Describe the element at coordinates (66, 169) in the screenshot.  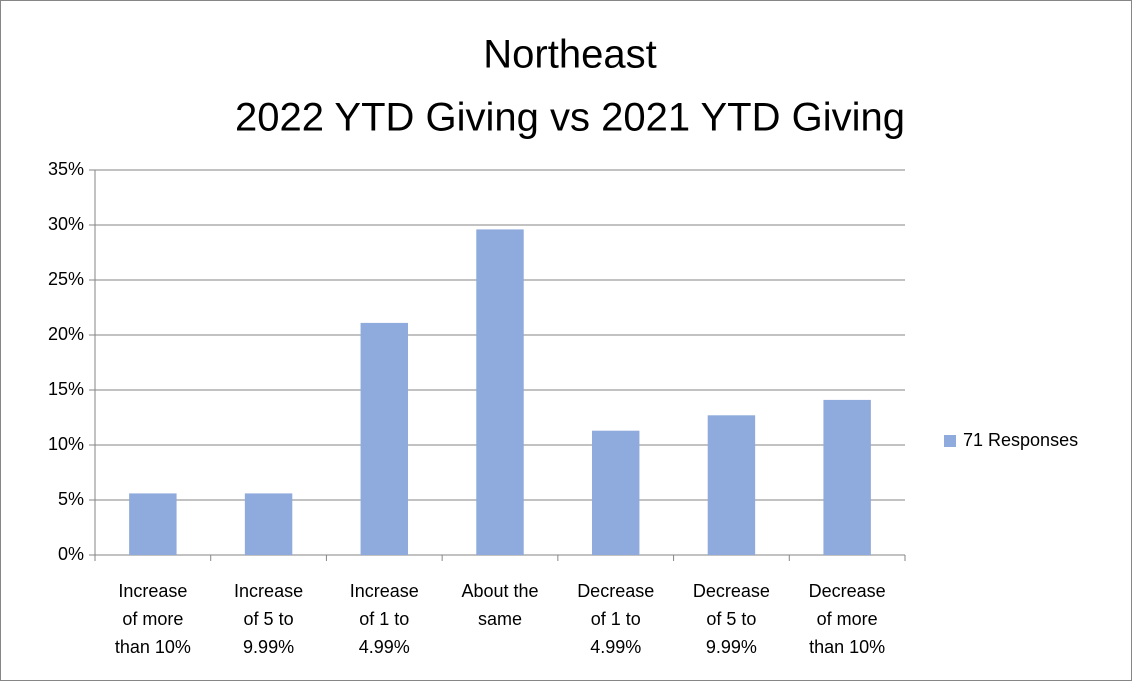
I see `y-tick-label: 35%` at that location.